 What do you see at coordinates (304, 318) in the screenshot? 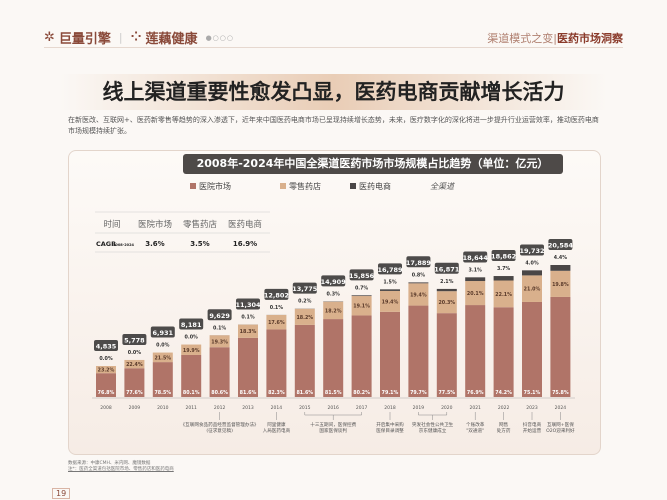
I see `data-label-retail: 18.2%` at bounding box center [304, 318].